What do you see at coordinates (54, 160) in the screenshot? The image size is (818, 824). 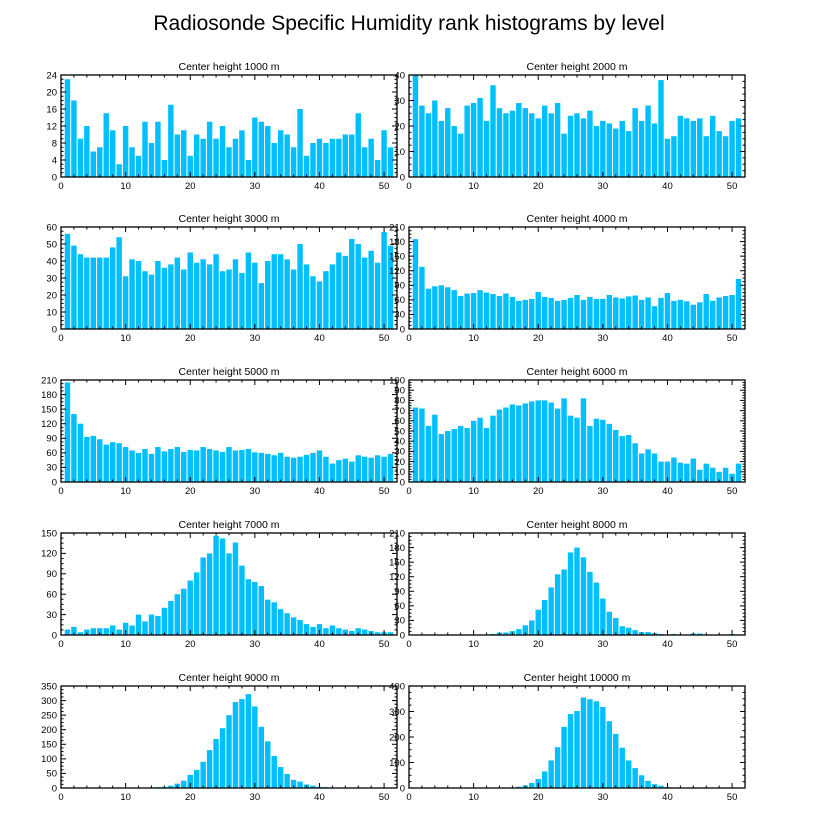 I see `y-tick-label: 4` at bounding box center [54, 160].